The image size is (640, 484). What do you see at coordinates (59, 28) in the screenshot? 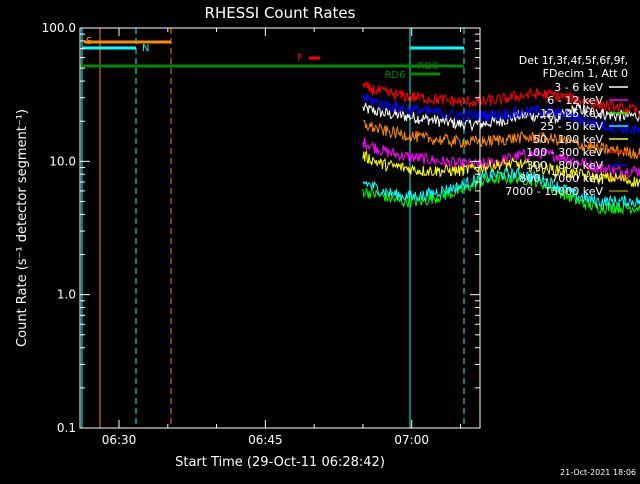
I see `y-tick-label: 100.0` at bounding box center [59, 28].